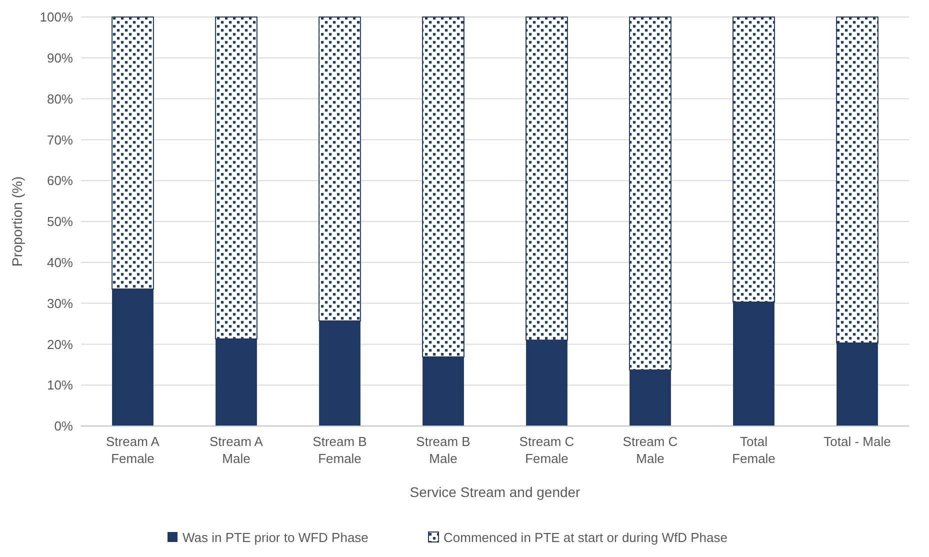  What do you see at coordinates (60, 303) in the screenshot?
I see `y-tick-label: 30%` at bounding box center [60, 303].